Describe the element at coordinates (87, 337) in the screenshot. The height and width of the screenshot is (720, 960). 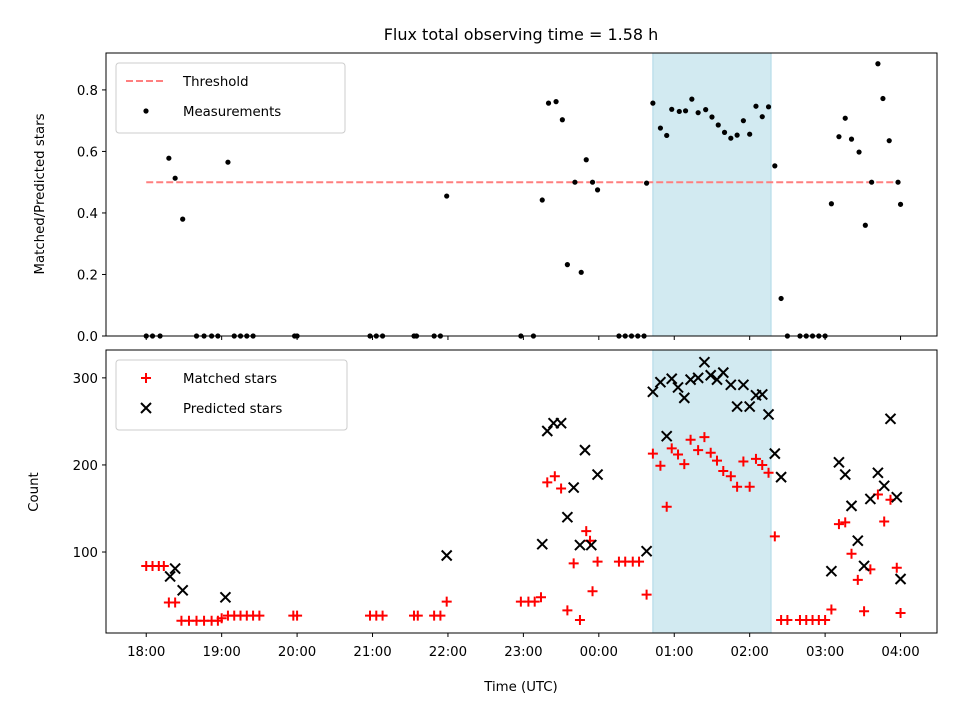
I see `top-y-tick-label: 0.0` at that location.